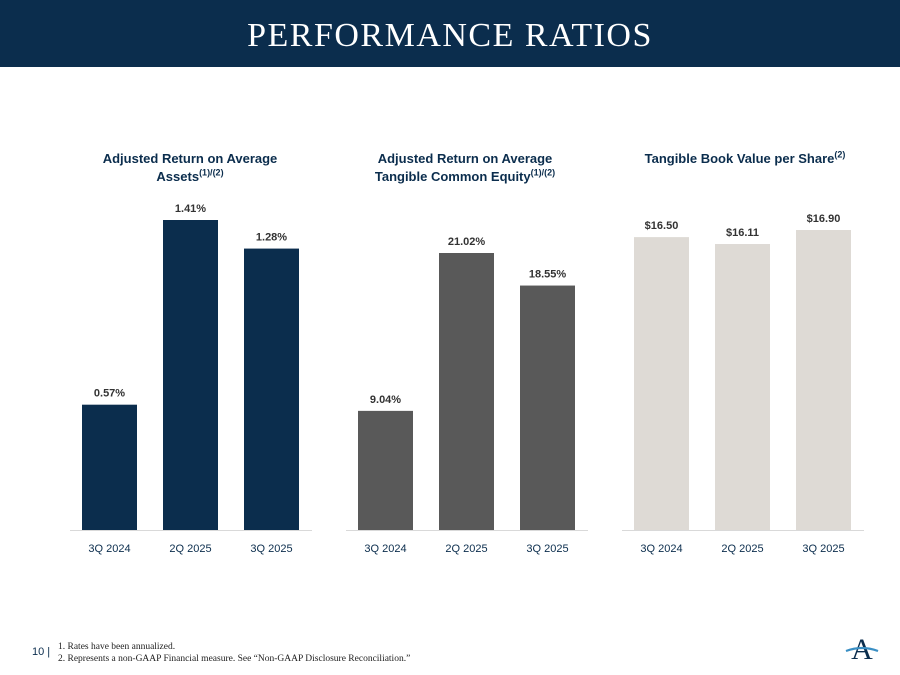  I want to click on data-label: $16.50, so click(662, 226).